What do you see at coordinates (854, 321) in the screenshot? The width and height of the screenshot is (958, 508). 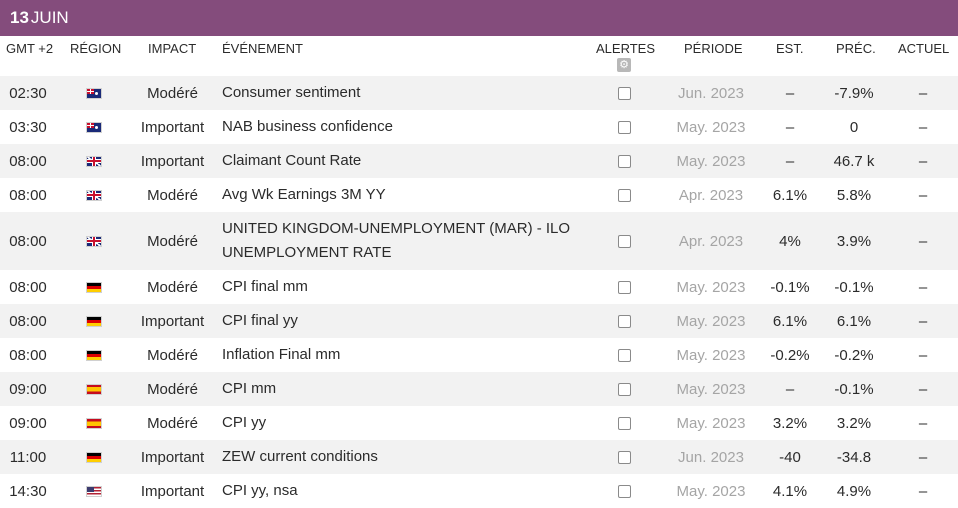 I see `event-previous: 6.1%` at bounding box center [854, 321].